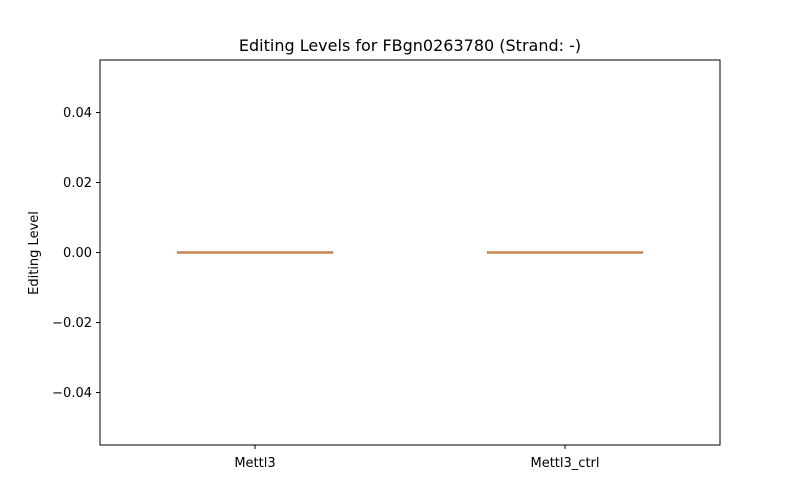  I want to click on box-mettl3, so click(255, 252).